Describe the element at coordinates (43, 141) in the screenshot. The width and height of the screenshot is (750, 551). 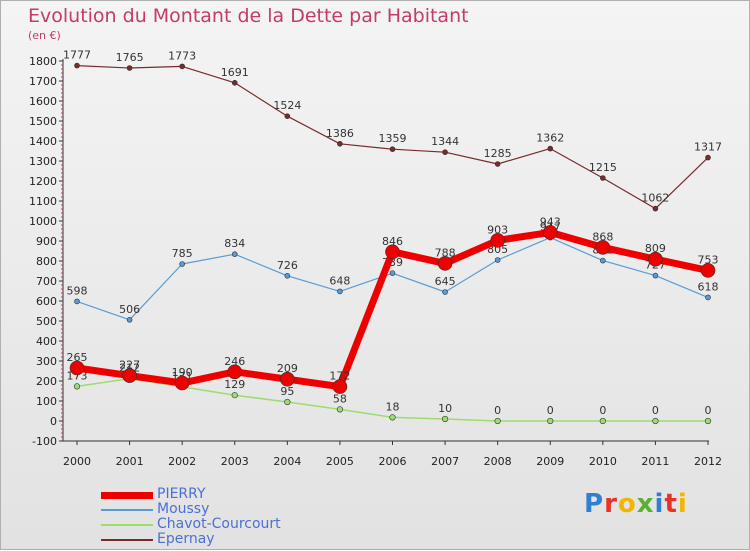
I see `y-tick-label: 1400` at that location.